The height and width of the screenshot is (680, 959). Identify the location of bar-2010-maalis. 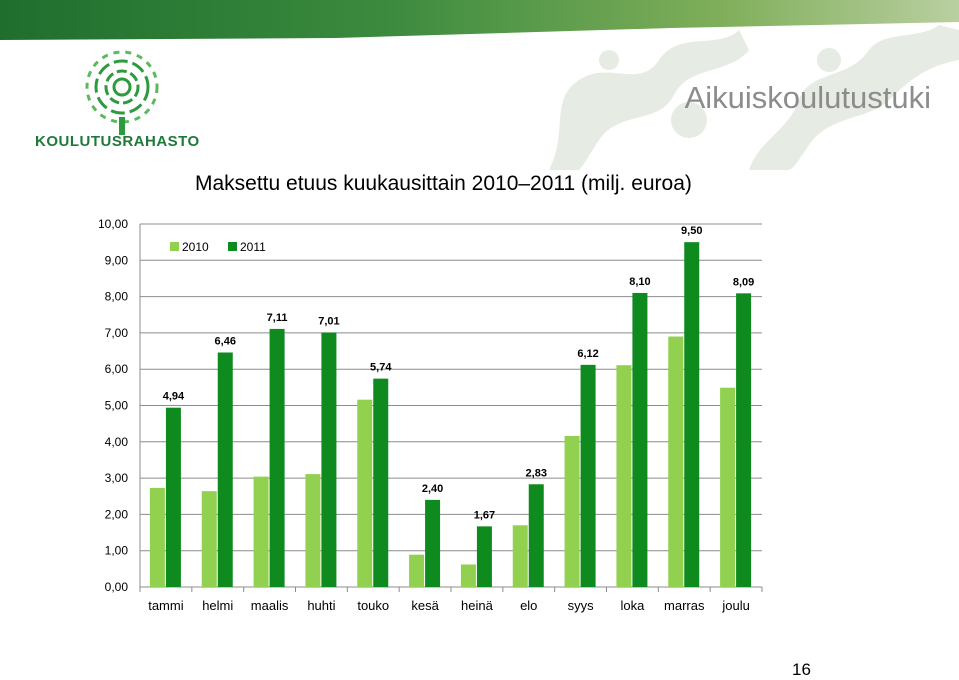
(261, 531).